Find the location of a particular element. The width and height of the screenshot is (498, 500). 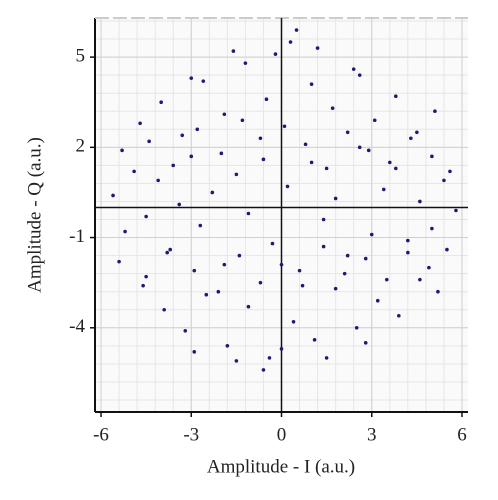

x-tick-label: 0 is located at coordinates (282, 434).